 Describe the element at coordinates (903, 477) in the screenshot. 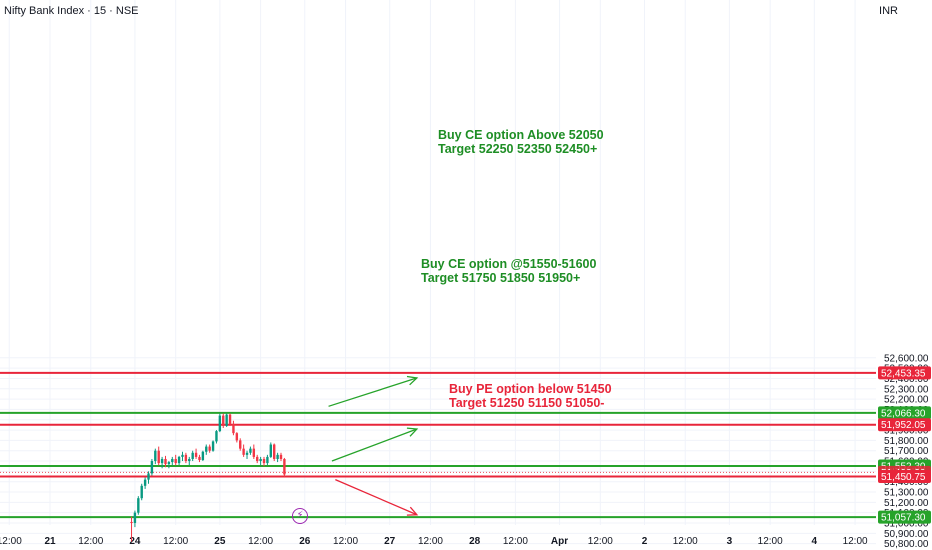

I see `price-level-badge-label: 51,450.75` at that location.